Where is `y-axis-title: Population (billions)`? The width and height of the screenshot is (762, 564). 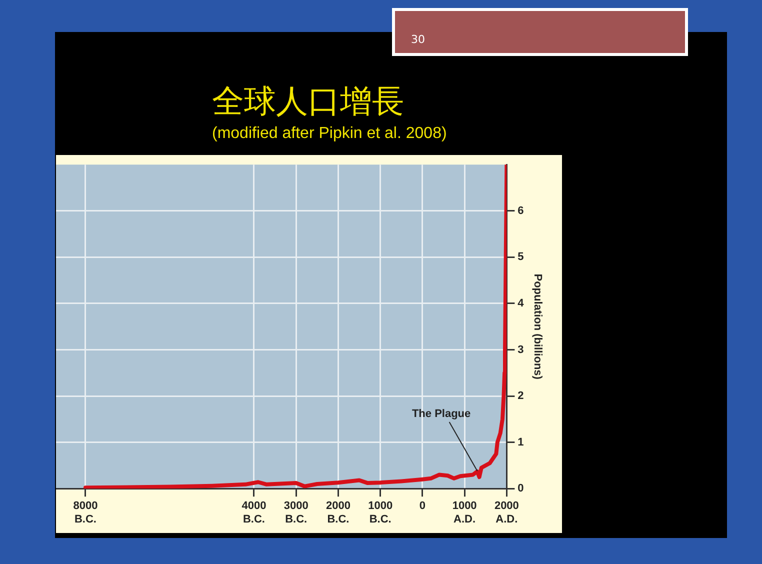
y-axis-title: Population (billions) is located at coordinates (537, 327).